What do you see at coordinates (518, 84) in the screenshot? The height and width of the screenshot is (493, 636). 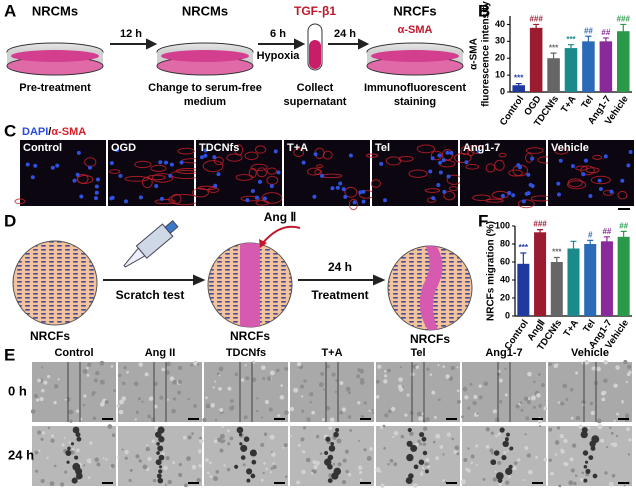 I see `error-bar` at bounding box center [518, 84].